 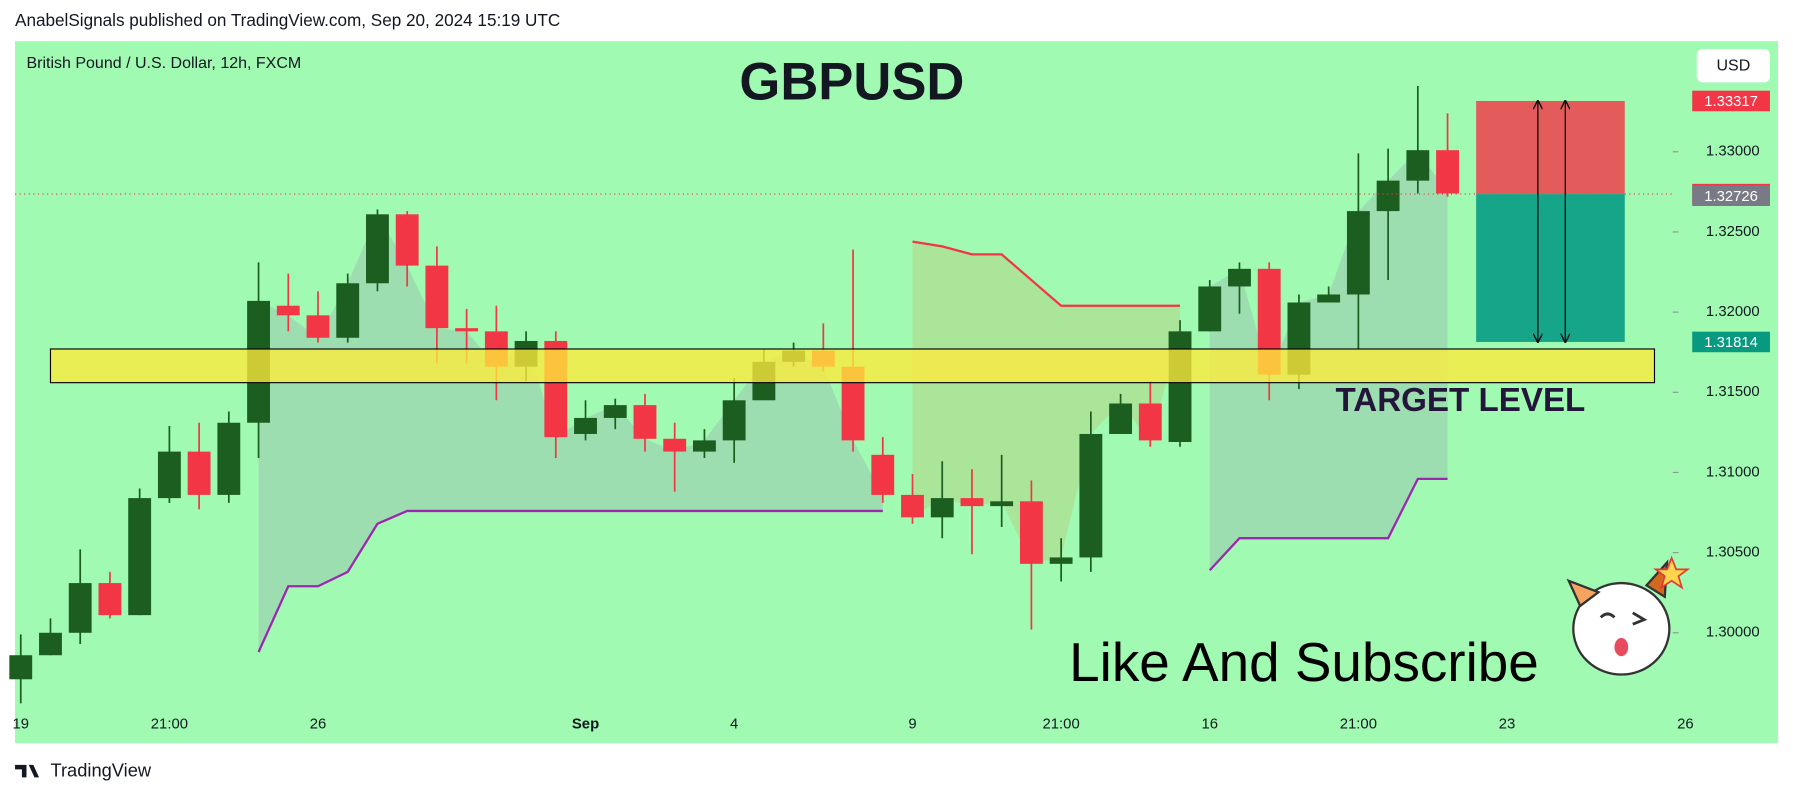 I want to click on stop-area, so click(x=1550, y=147).